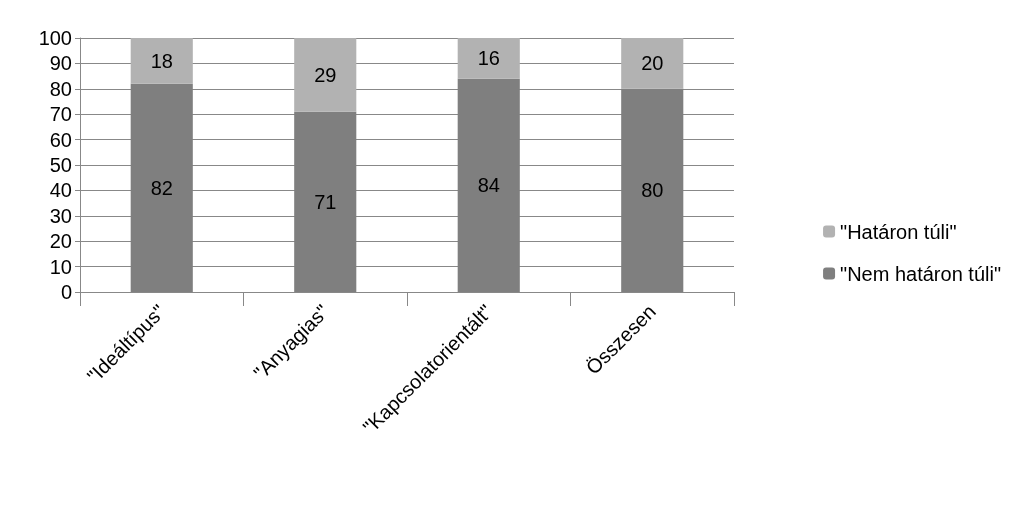 Image resolution: width=1024 pixels, height=505 pixels. I want to click on data-label: 18, so click(161, 60).